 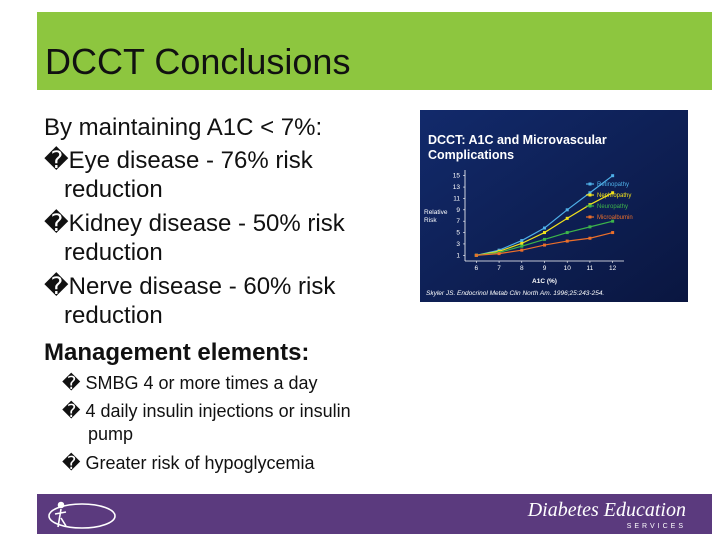 I want to click on y-tick-label: 13, so click(x=457, y=187).